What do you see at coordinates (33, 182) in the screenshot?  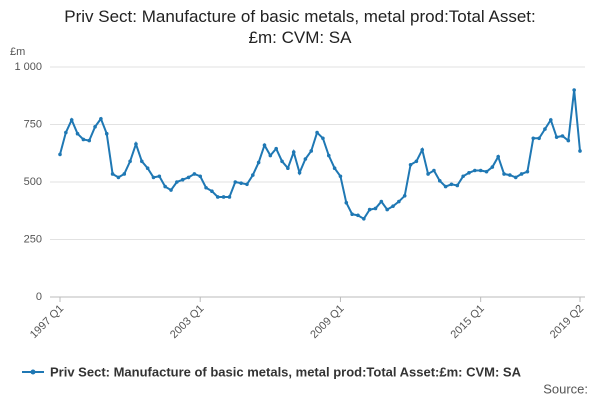 I see `y-tick-label: 500` at bounding box center [33, 182].